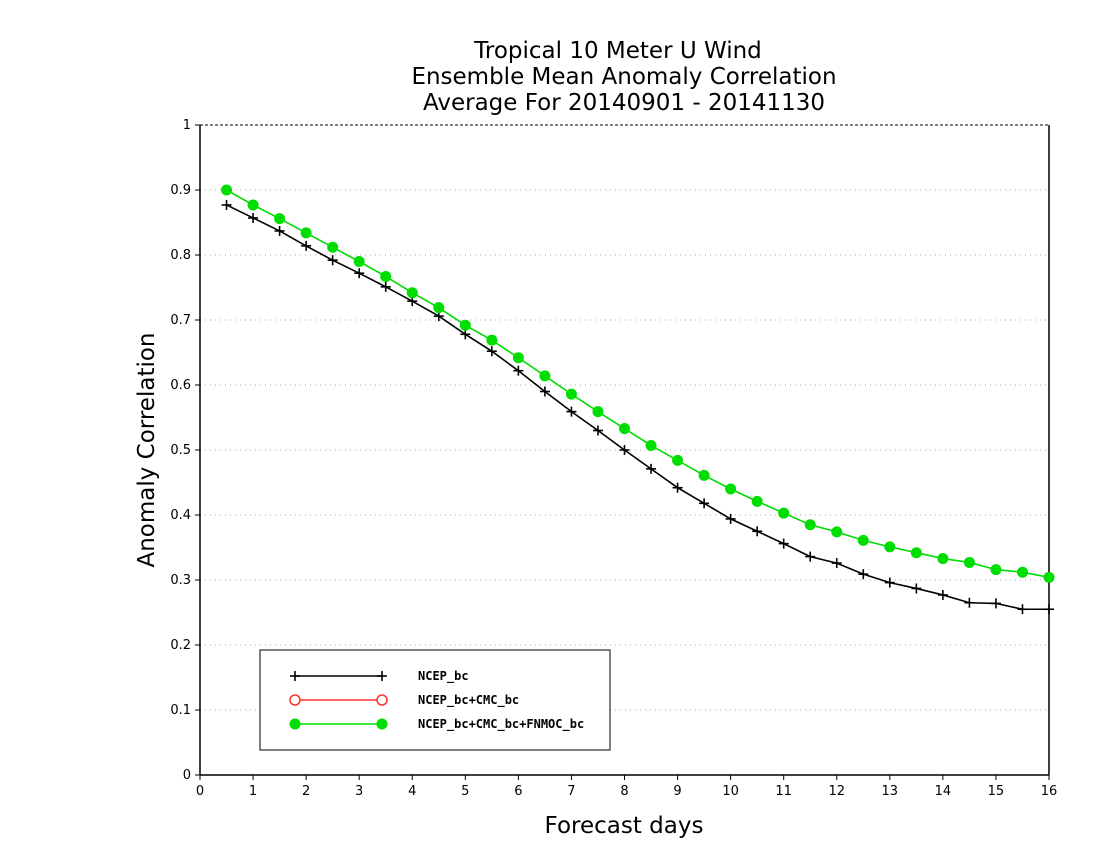 Image resolution: width=1100 pixels, height=850 pixels. What do you see at coordinates (468, 700) in the screenshot?
I see `legend-label-1: NCEP_bc+CMC_bc` at bounding box center [468, 700].